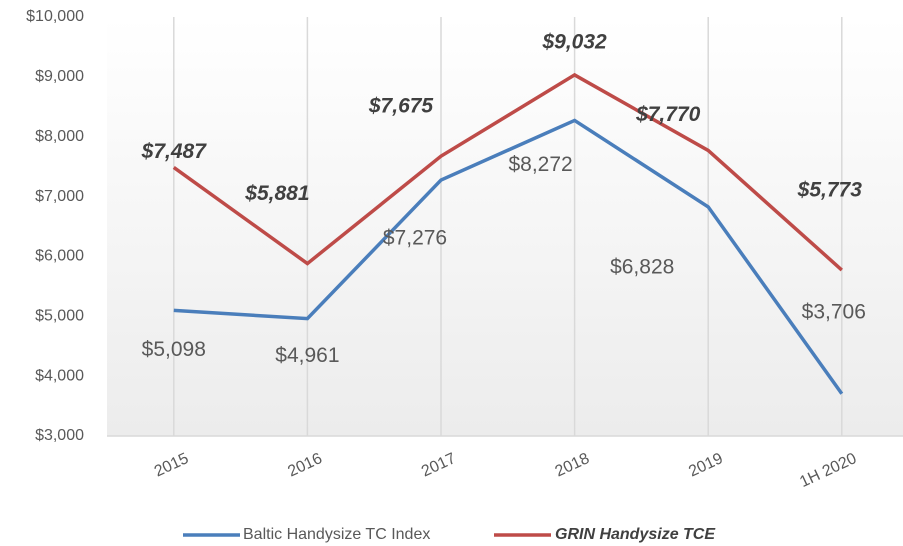 Image resolution: width=903 pixels, height=546 pixels. I want to click on x-tick-label: 2018, so click(573, 465).